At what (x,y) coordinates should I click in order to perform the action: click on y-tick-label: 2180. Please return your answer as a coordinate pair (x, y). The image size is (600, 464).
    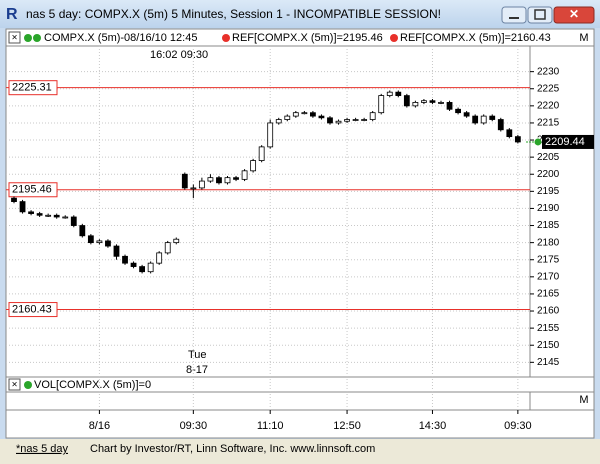
    Looking at the image, I should click on (548, 242).